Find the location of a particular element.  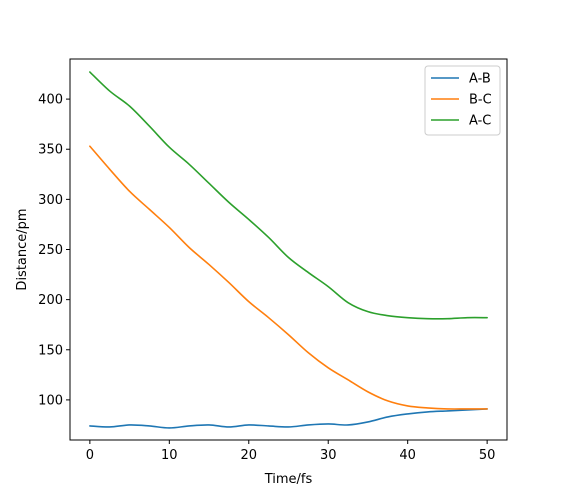

y-axis-label: Distance/pm is located at coordinates (22, 249).